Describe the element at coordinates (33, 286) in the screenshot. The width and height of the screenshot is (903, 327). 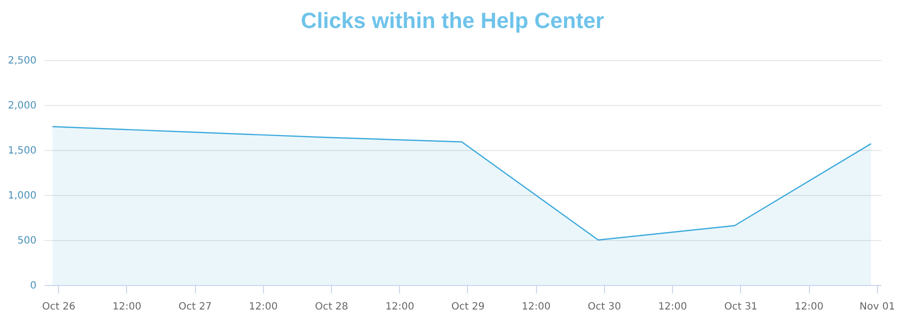
I see `y-tick-label: 0` at that location.